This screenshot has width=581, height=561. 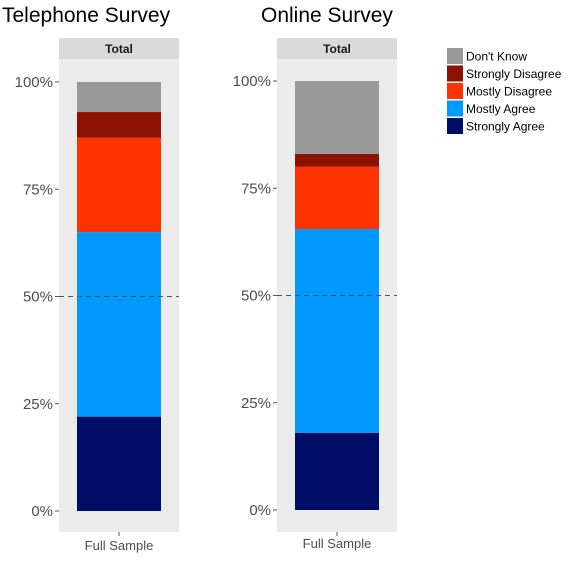 I want to click on y-tick-label-online: 25%, so click(x=256, y=403).